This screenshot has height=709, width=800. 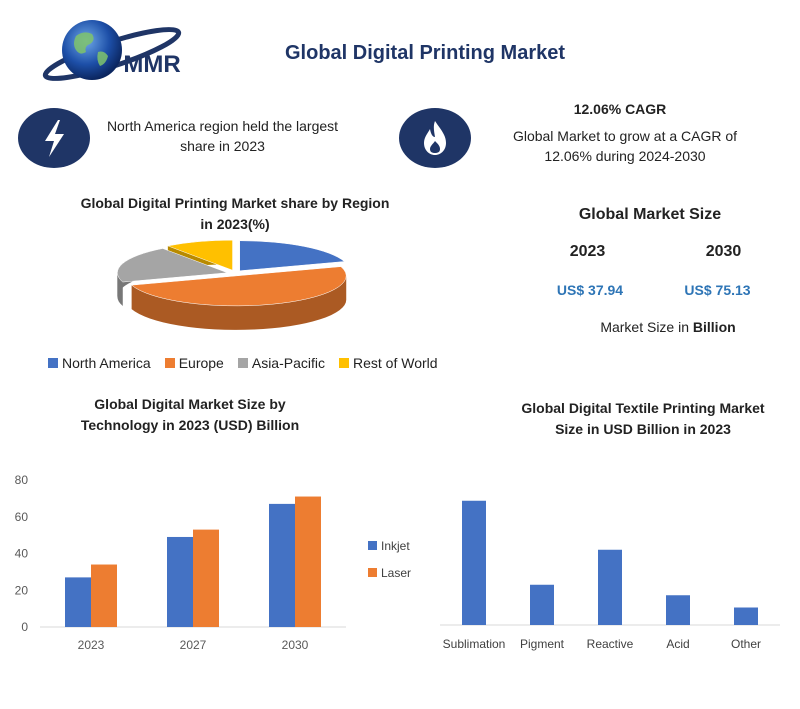 I want to click on pie-slice-europe, so click(x=238, y=286).